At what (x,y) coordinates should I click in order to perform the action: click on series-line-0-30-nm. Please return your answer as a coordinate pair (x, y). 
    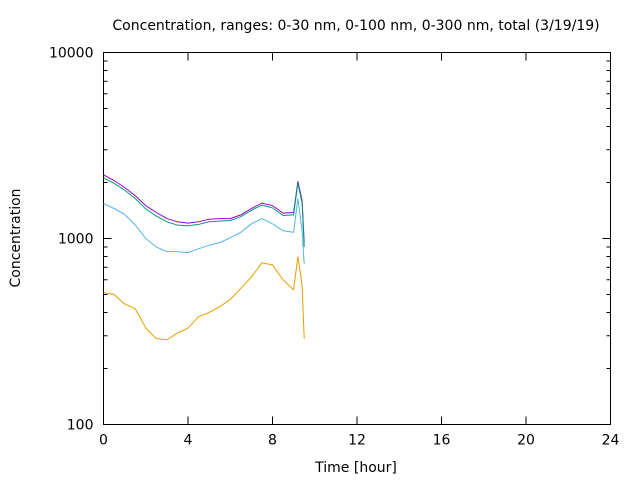
    Looking at the image, I should click on (204, 298).